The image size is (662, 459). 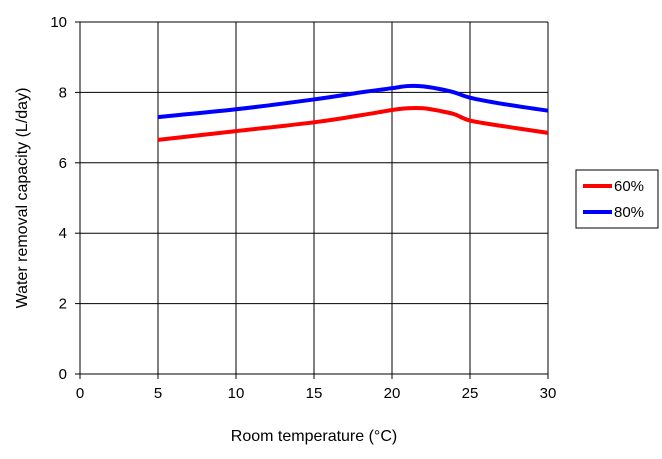 I want to click on x-axis-title: Room temperature (°C), so click(x=314, y=436).